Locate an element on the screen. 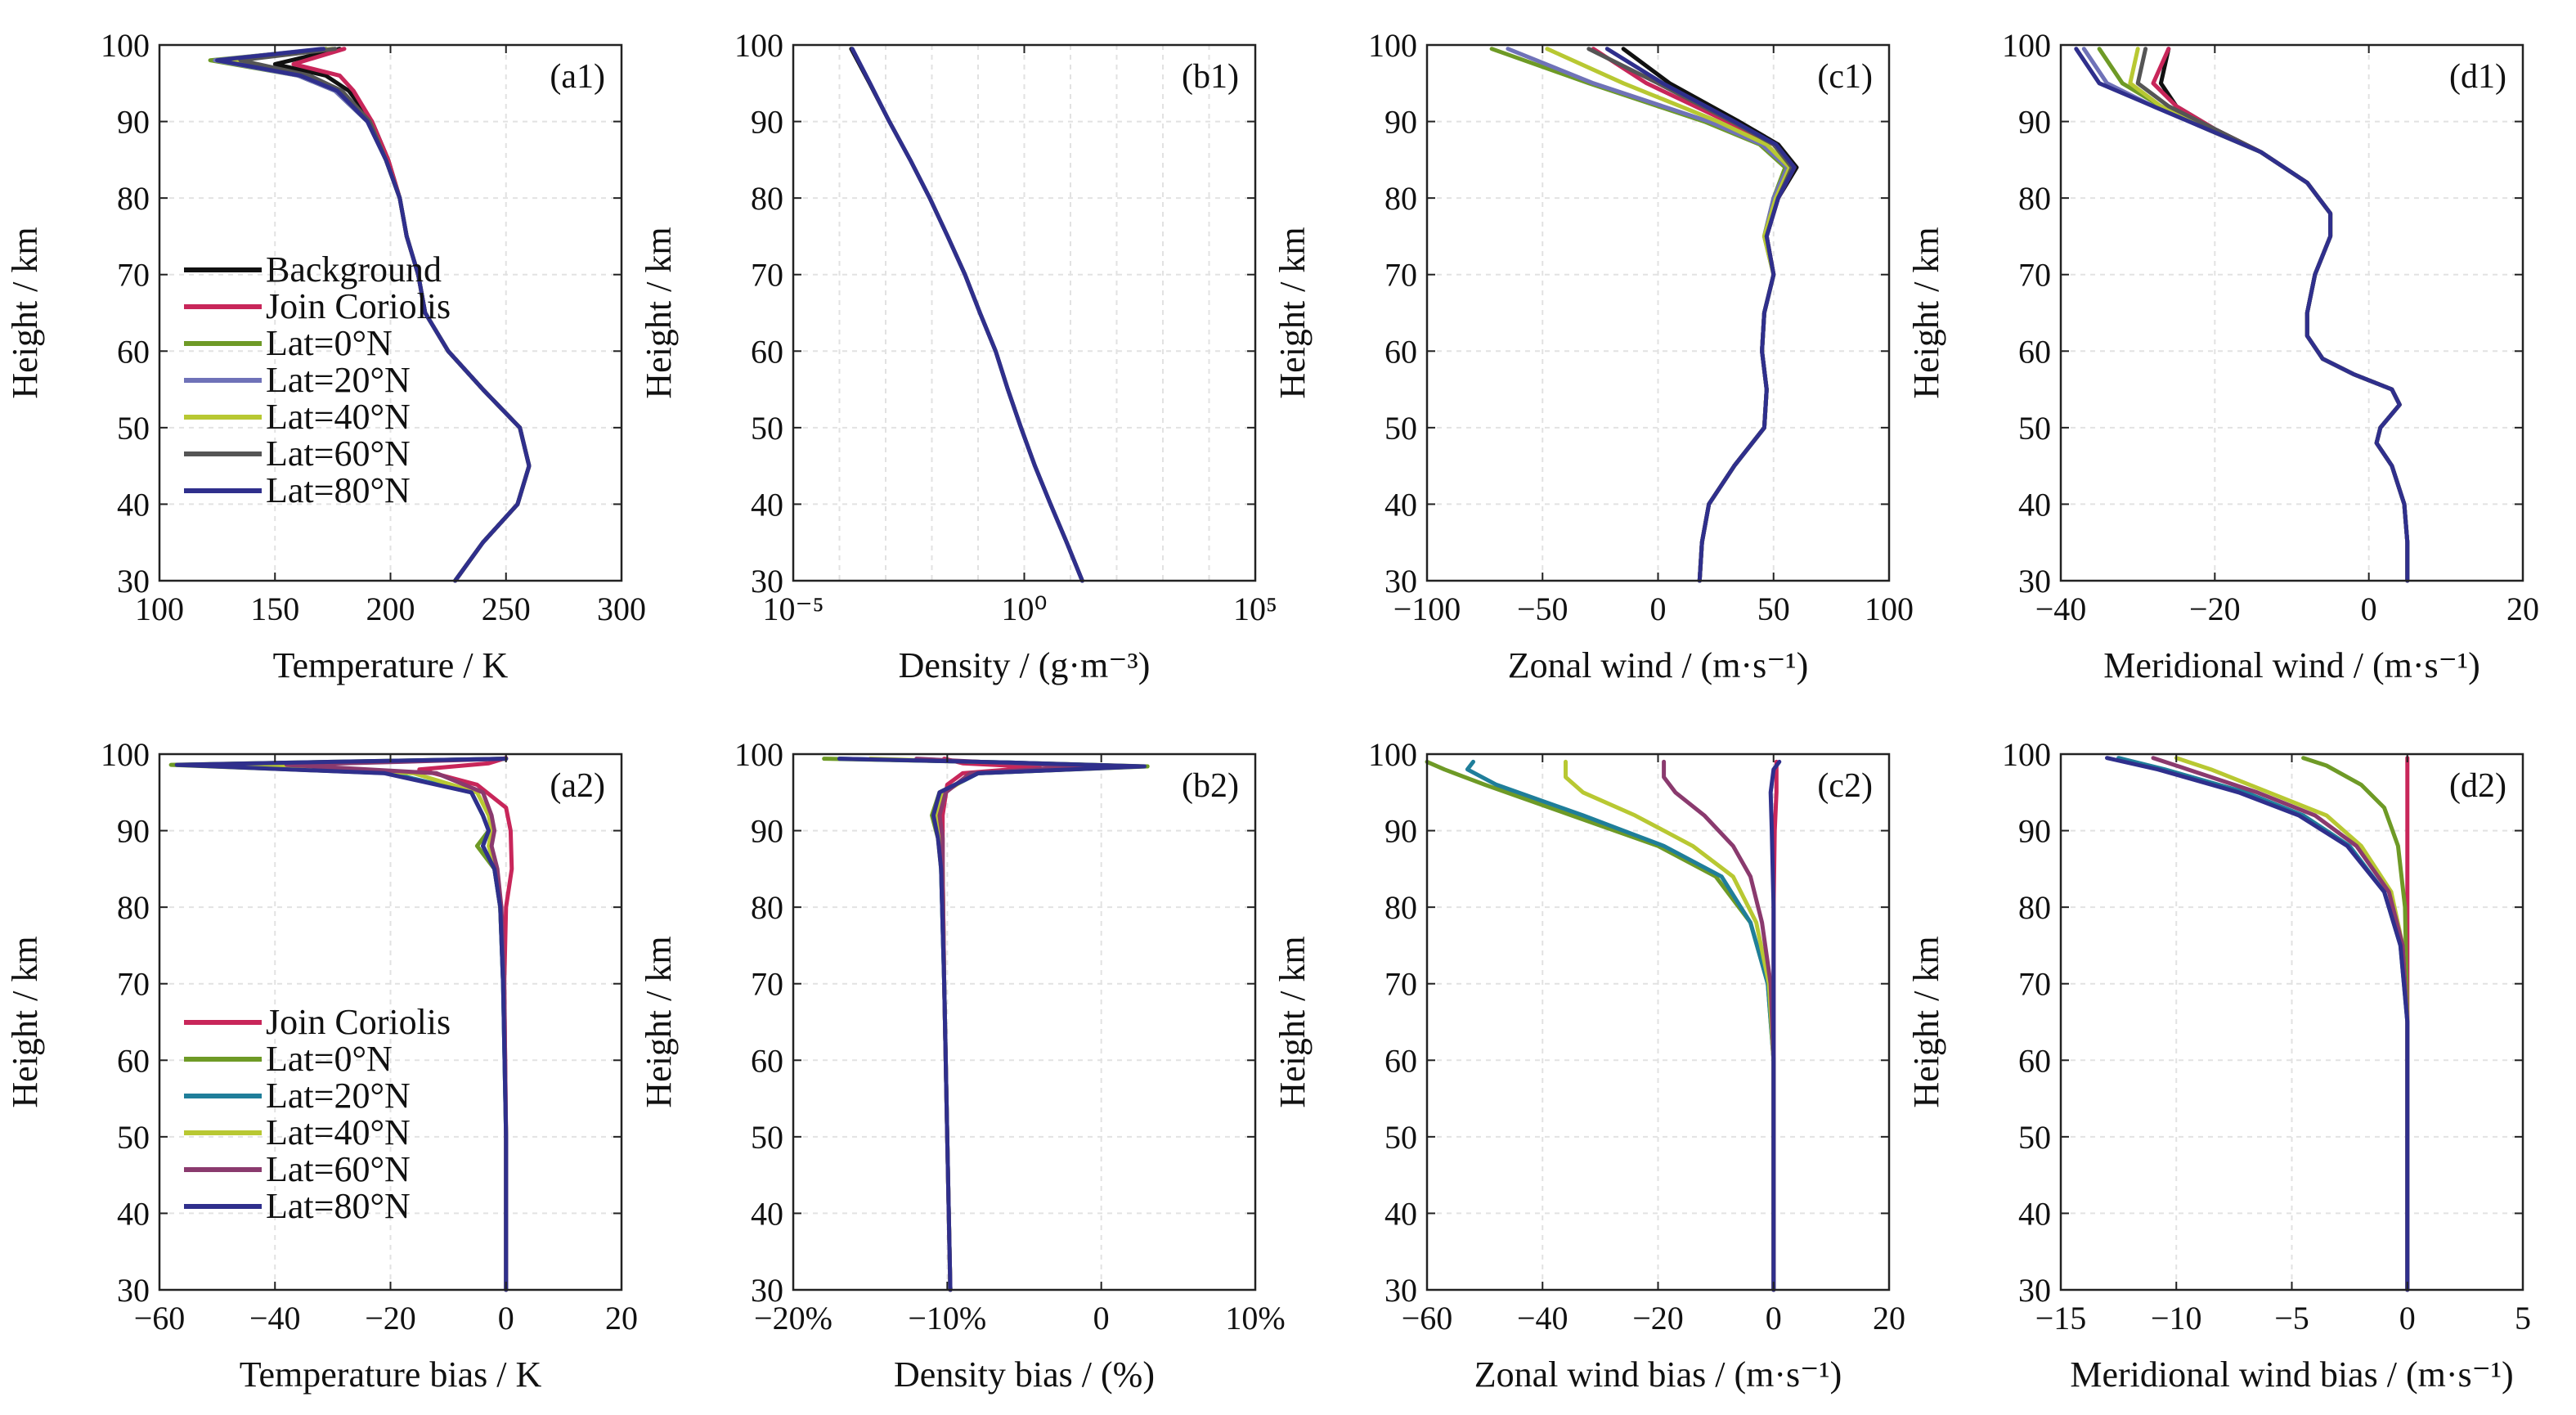 The height and width of the screenshot is (1415, 2576). x-tick-label: 150 is located at coordinates (274, 609).